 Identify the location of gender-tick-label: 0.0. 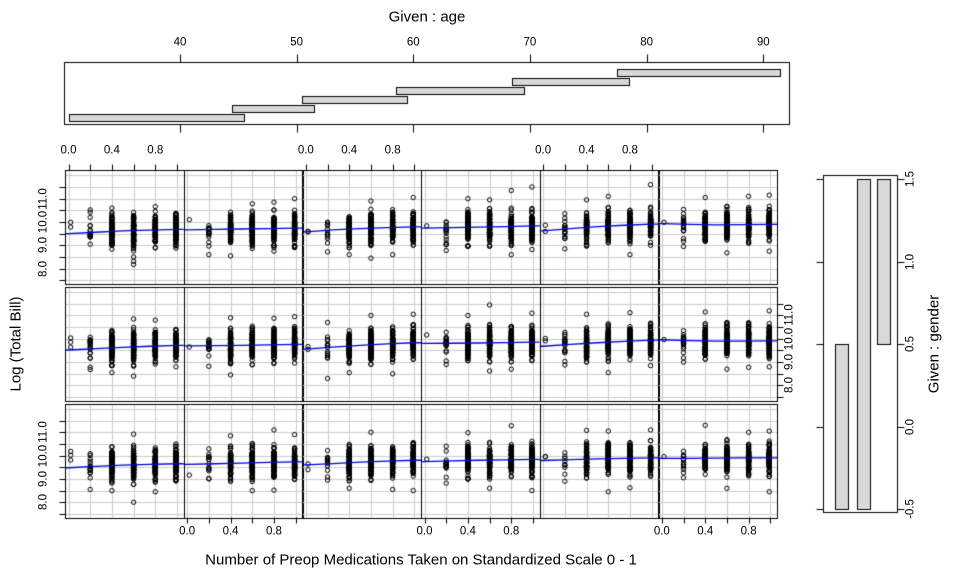
(910, 426).